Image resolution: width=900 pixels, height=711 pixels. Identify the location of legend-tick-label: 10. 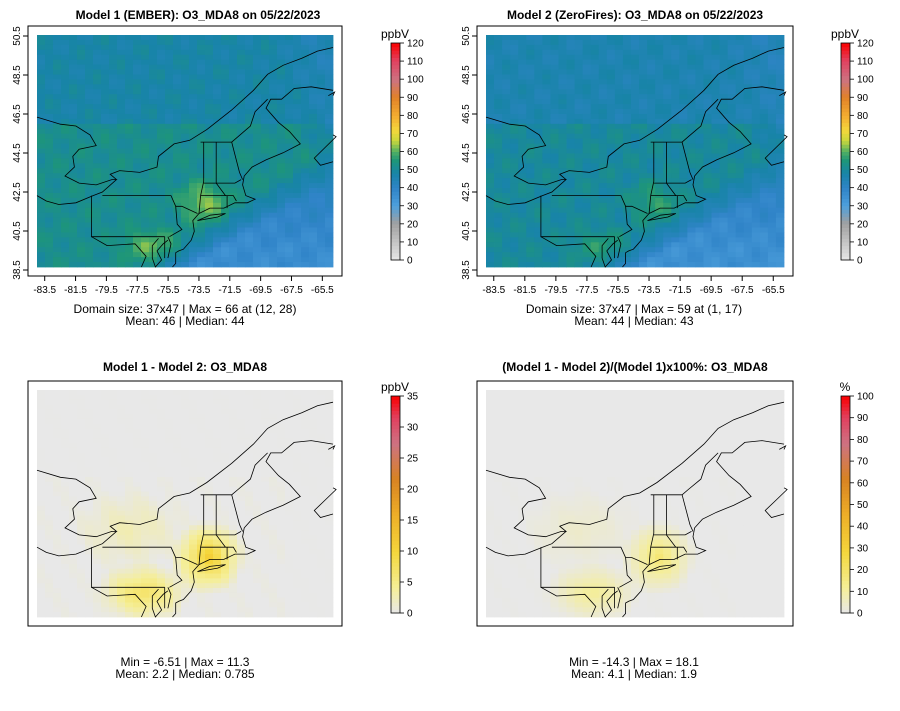
(413, 242).